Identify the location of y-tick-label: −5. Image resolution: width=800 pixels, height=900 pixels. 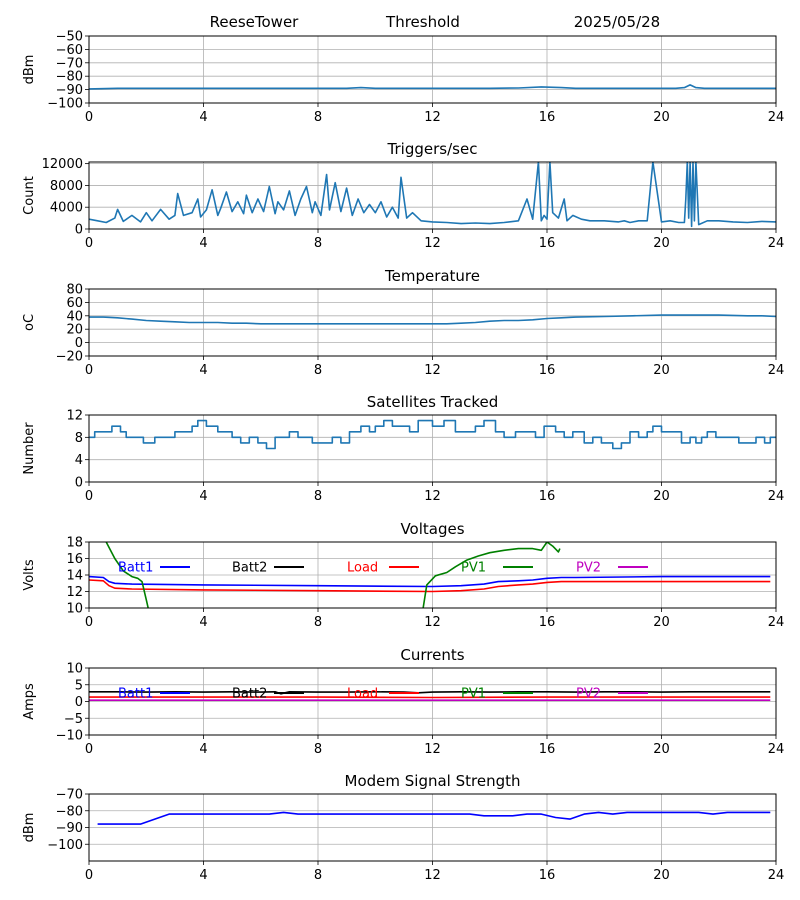
(73, 719).